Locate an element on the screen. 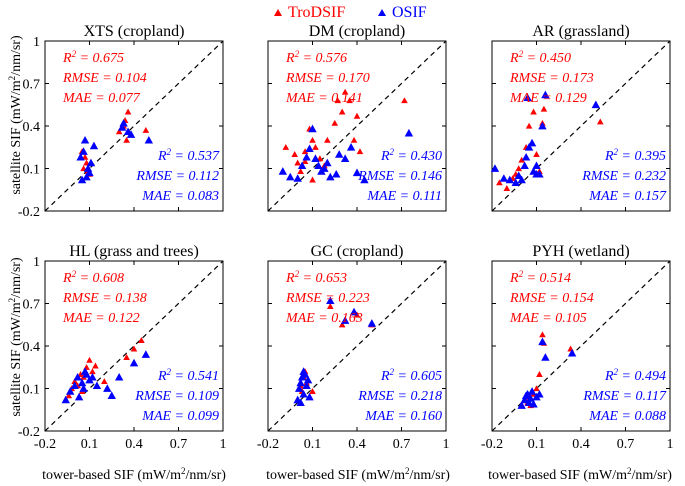  y-tick-label: 0.4 is located at coordinates (32, 127).